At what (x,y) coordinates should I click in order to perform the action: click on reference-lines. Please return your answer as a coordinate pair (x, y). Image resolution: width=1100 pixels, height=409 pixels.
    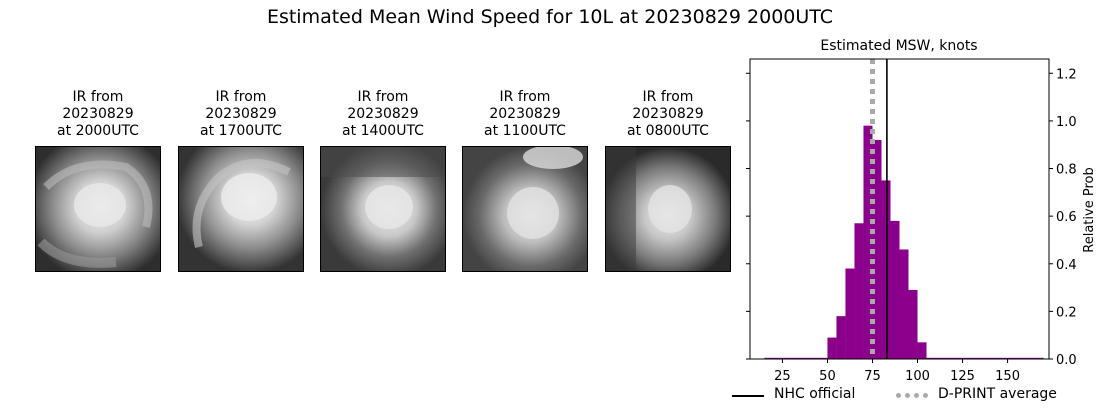
    Looking at the image, I should click on (878, 209).